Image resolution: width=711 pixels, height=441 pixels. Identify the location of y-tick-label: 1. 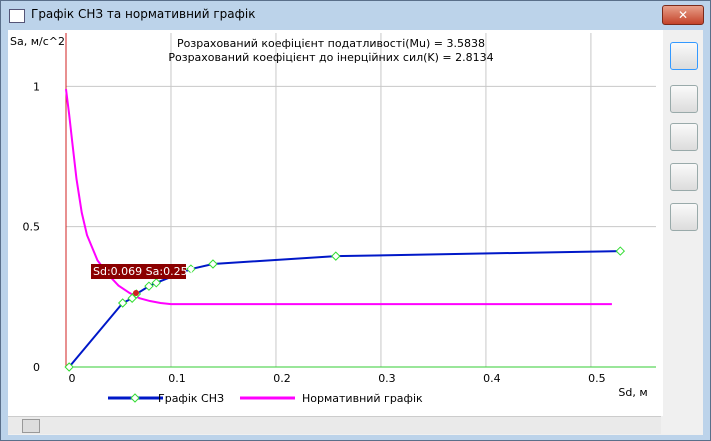
(36, 86).